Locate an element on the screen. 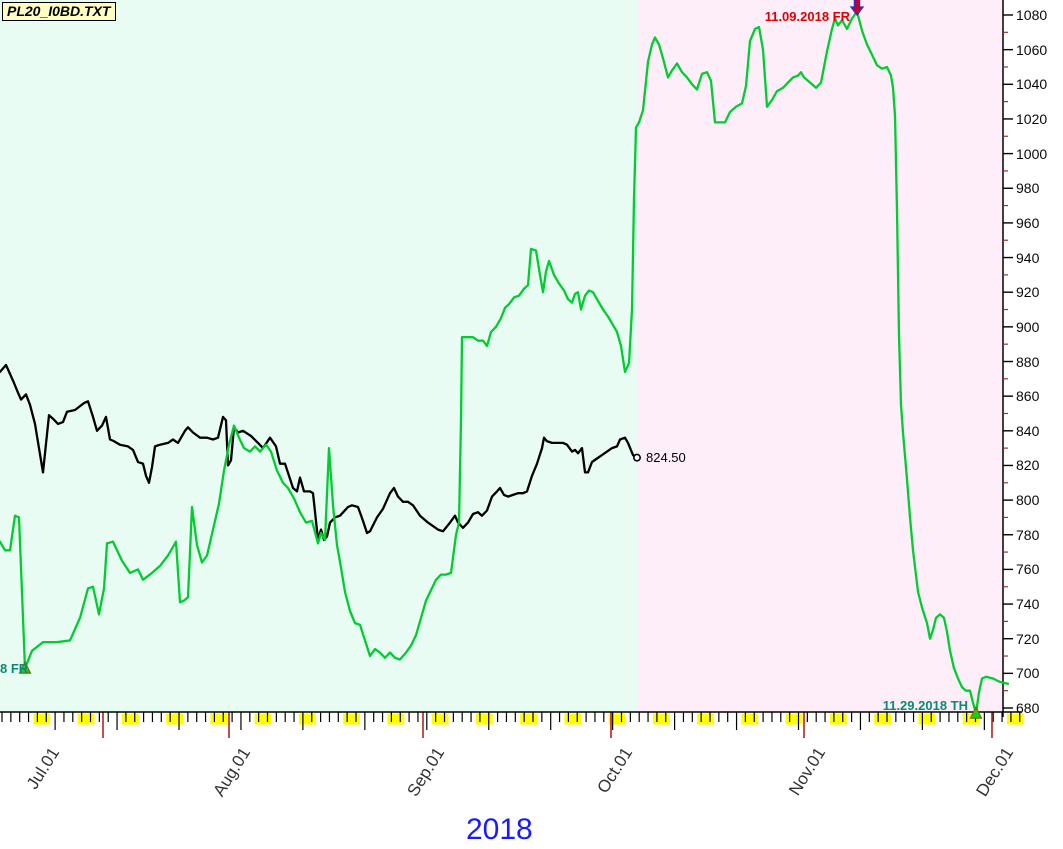 The image size is (1063, 849). y-axis-tick-label: 880 is located at coordinates (1028, 361).